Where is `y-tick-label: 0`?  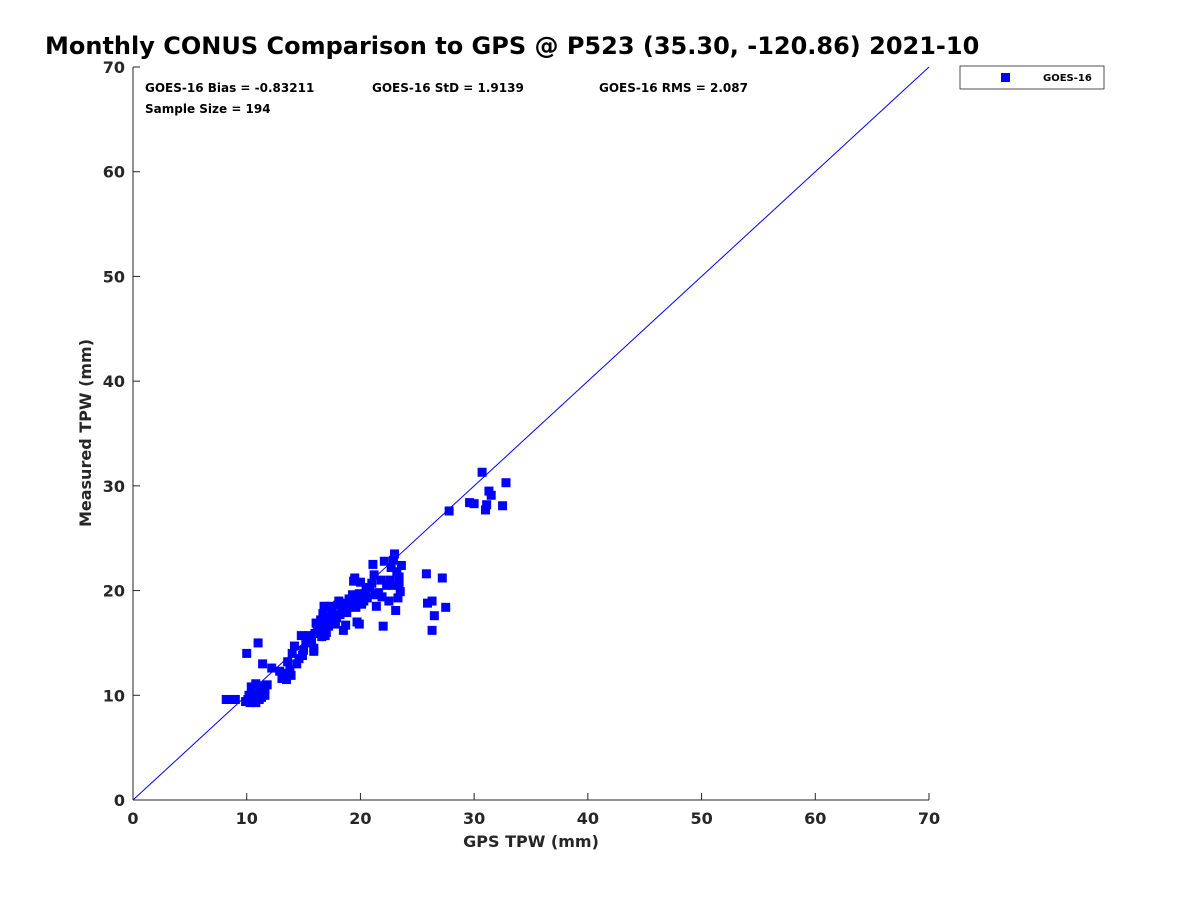 y-tick-label: 0 is located at coordinates (119, 800).